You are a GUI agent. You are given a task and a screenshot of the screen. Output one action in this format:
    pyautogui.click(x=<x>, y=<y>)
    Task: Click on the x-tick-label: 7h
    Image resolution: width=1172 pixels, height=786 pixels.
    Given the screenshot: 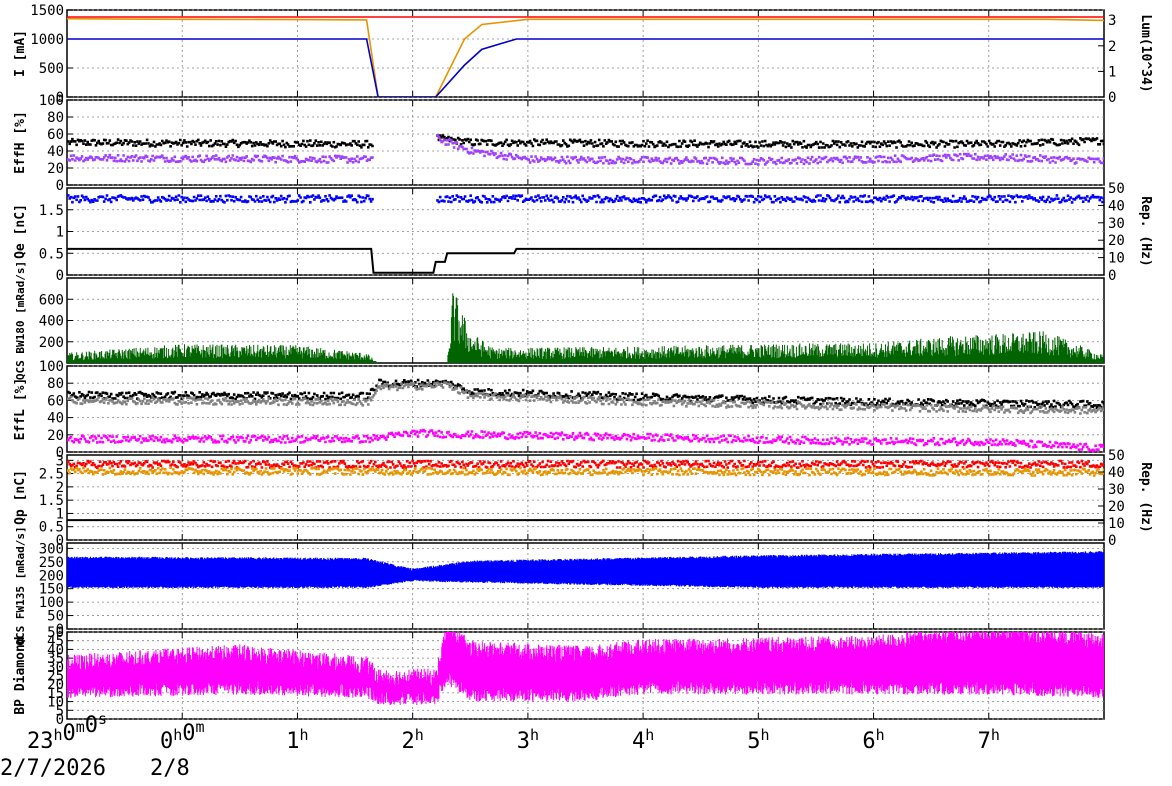 What is the action you would take?
    pyautogui.click(x=989, y=740)
    